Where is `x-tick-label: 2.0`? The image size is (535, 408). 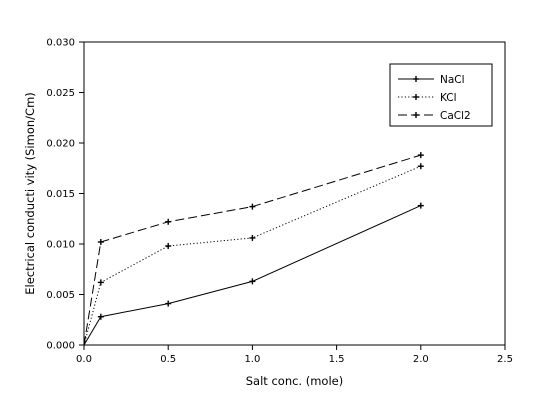
x-tick-label: 2.0 is located at coordinates (421, 359).